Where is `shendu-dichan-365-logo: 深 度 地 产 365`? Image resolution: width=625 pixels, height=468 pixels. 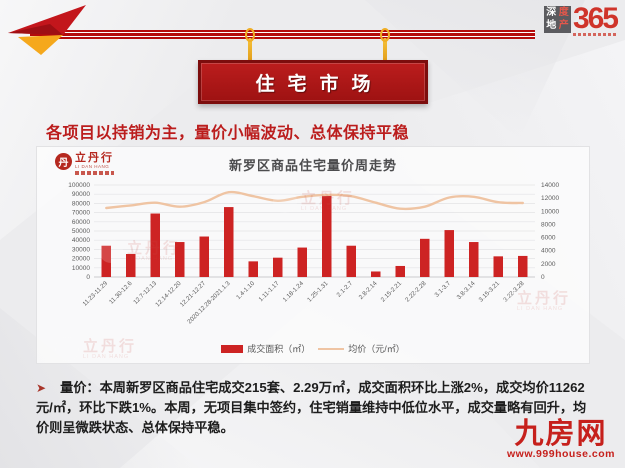 shendu-dichan-365-logo: 深 度 地 产 365 is located at coordinates (581, 19).